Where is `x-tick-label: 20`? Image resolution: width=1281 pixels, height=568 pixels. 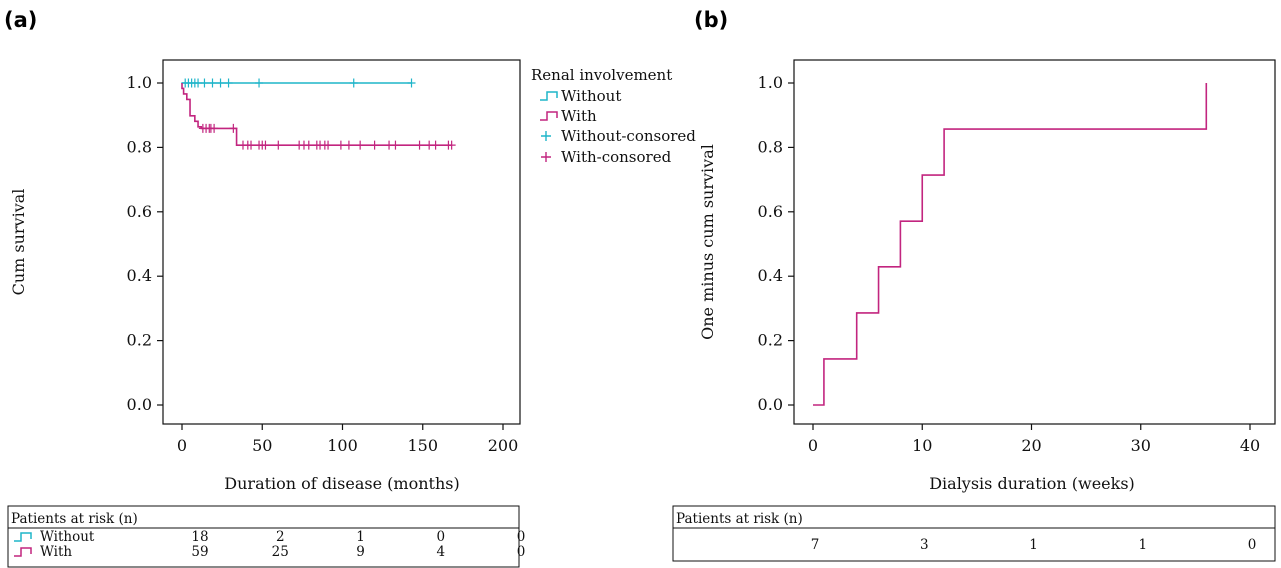 x-tick-label: 20 is located at coordinates (1031, 445).